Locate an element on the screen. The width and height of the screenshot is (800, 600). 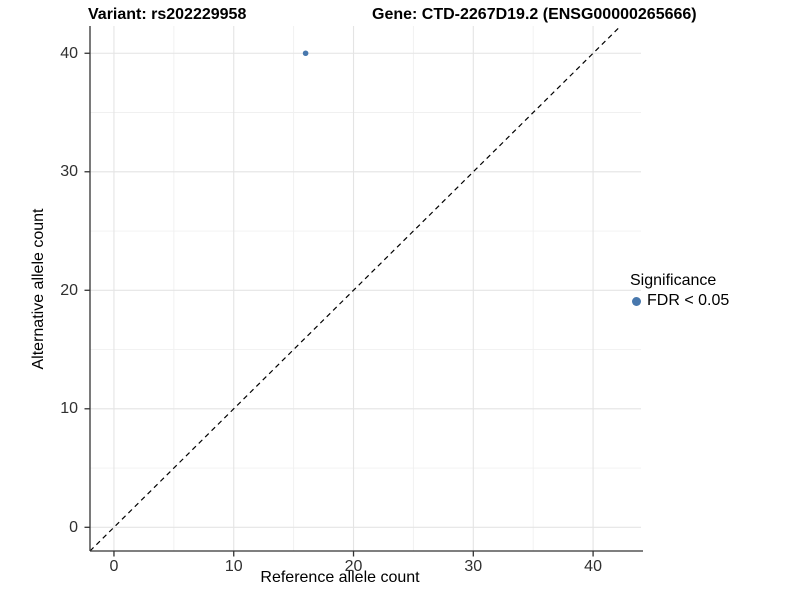
x-axis-title: Reference allele count is located at coordinates (340, 577).